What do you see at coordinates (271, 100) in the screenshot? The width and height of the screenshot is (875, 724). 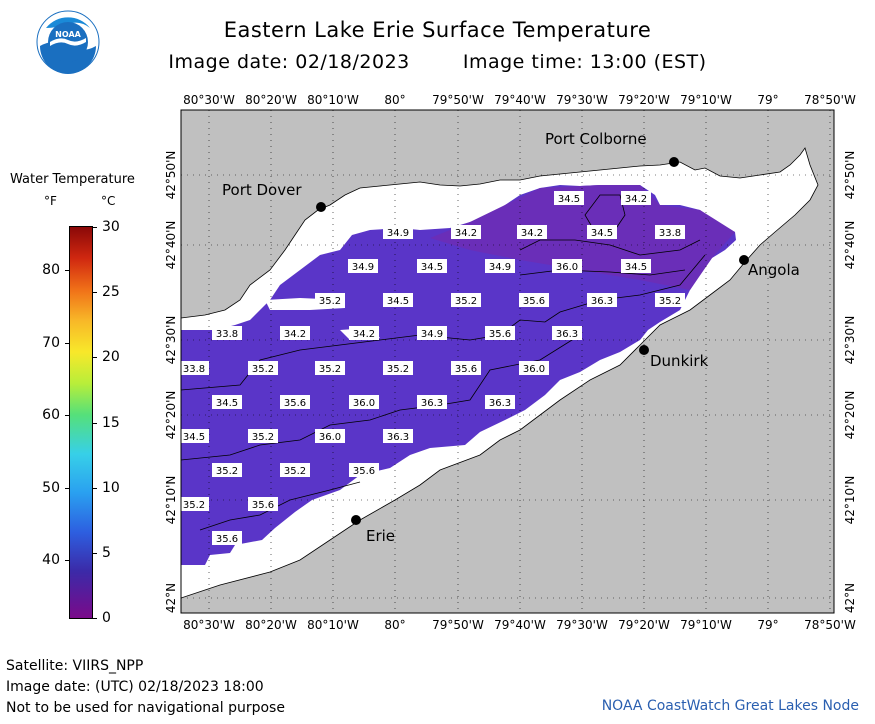 I see `longitude-label-top: 80°20'W` at bounding box center [271, 100].